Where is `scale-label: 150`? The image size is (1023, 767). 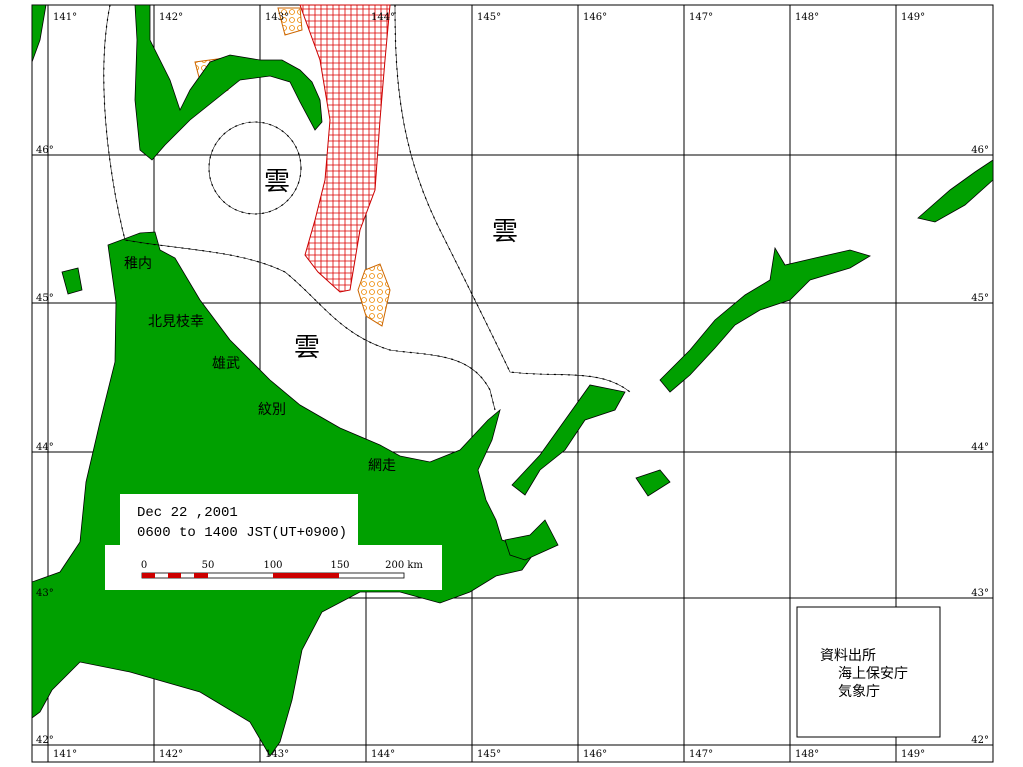
scale-label: 150 is located at coordinates (339, 565).